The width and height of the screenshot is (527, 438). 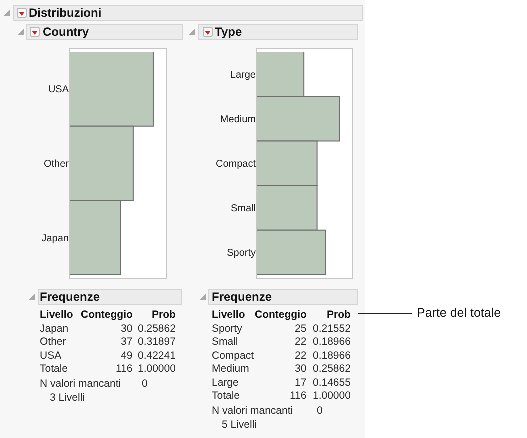 I want to click on category-label: Large, so click(x=225, y=382).